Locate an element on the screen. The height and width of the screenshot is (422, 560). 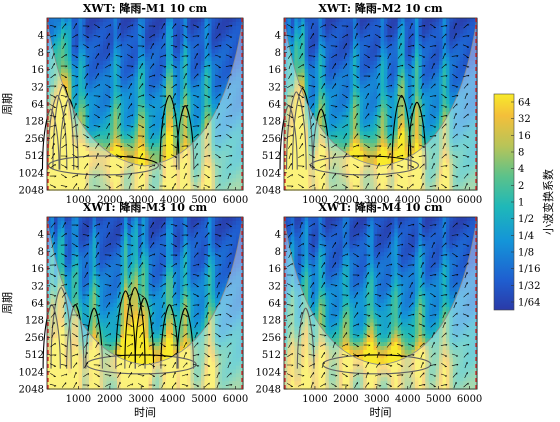
significance-contour is located at coordinates (169, 132).